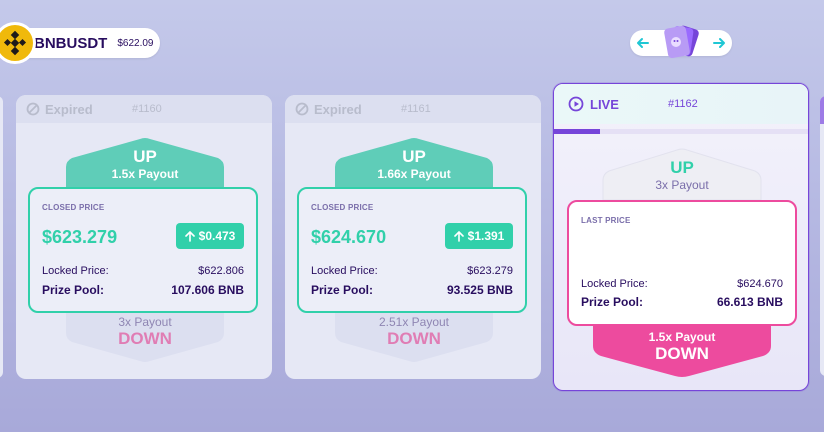 This screenshot has width=824, height=432. Describe the element at coordinates (221, 271) in the screenshot. I see `locked-price-value: $622.806` at that location.